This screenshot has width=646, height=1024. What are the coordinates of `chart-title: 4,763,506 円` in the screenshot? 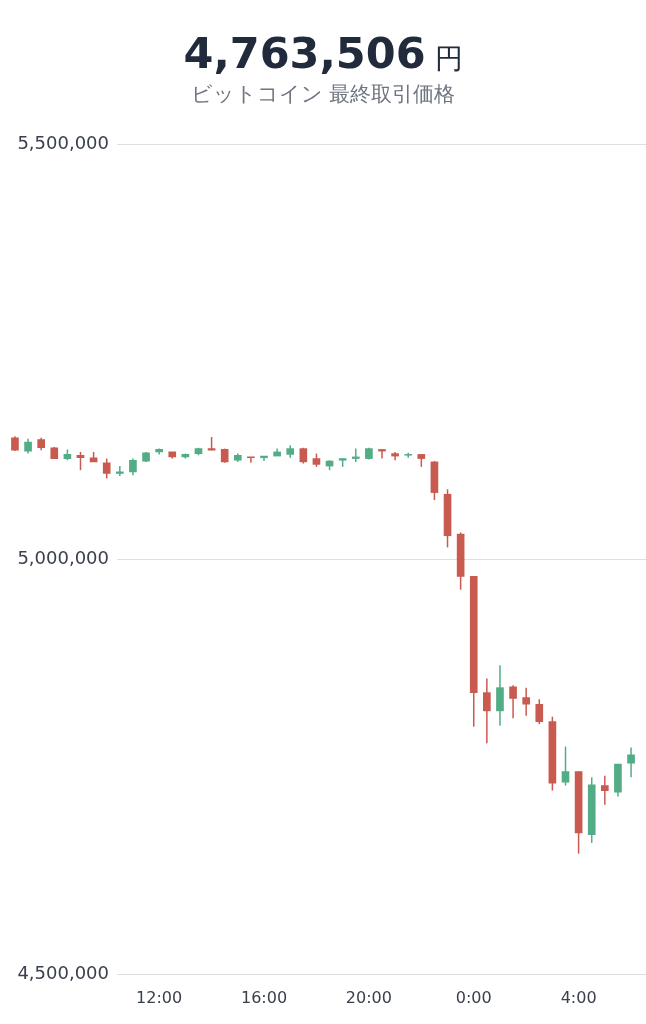 It's located at (323, 53).